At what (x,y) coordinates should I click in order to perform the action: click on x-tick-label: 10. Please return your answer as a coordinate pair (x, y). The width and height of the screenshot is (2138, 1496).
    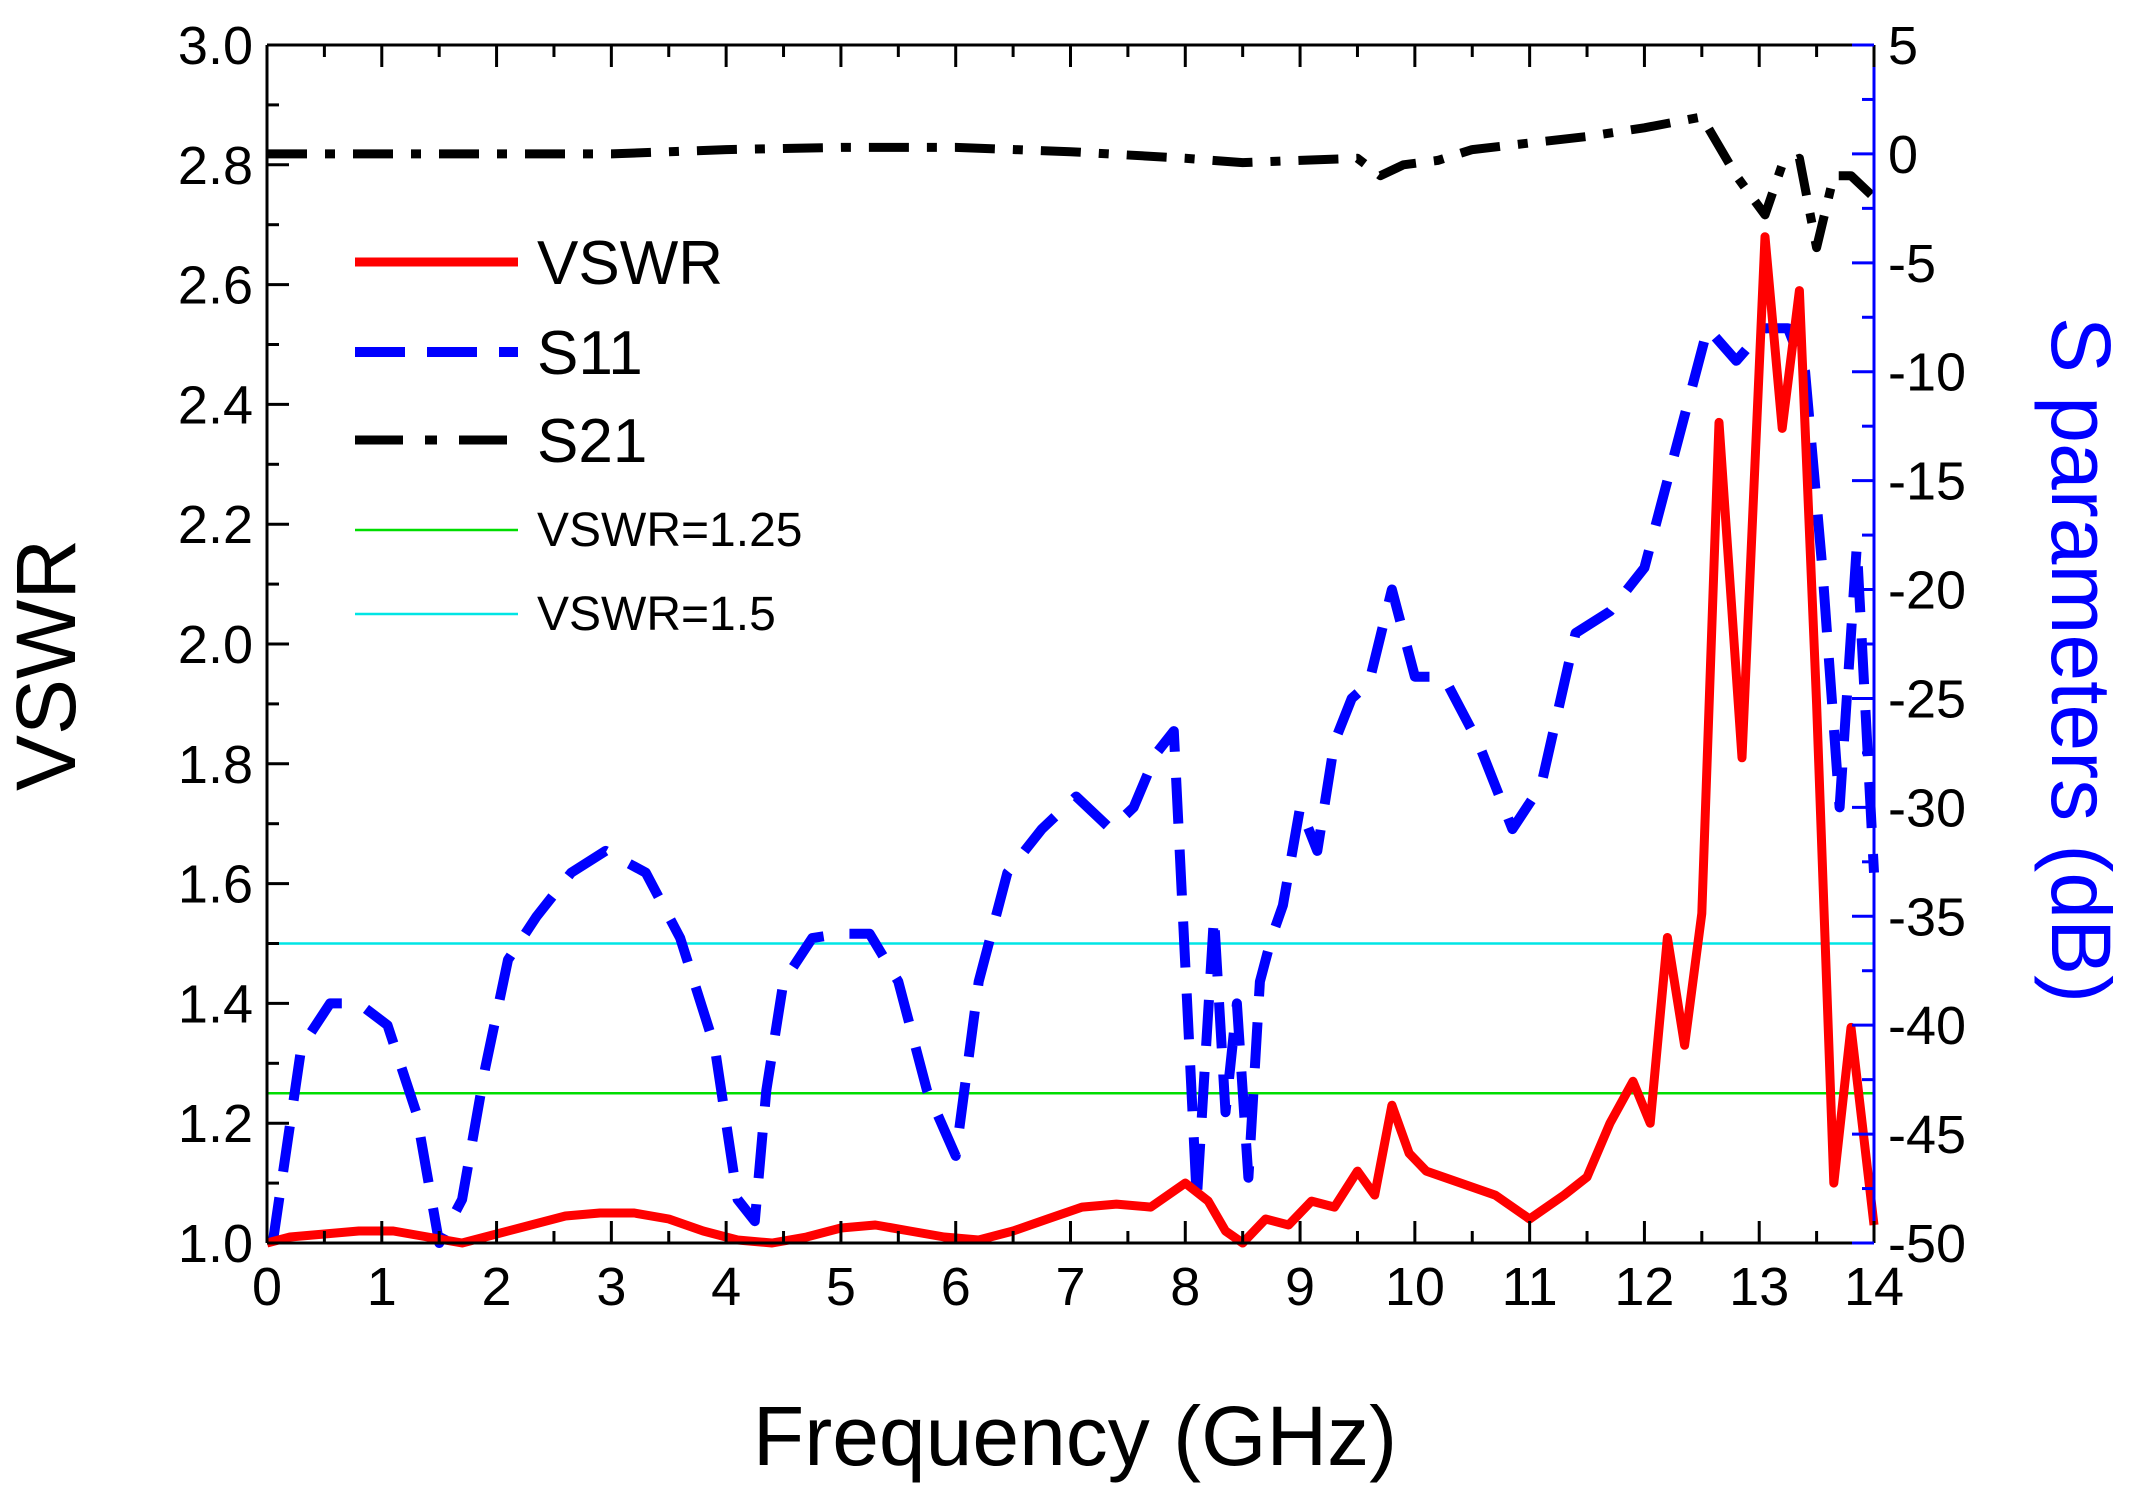
    Looking at the image, I should click on (1415, 1287).